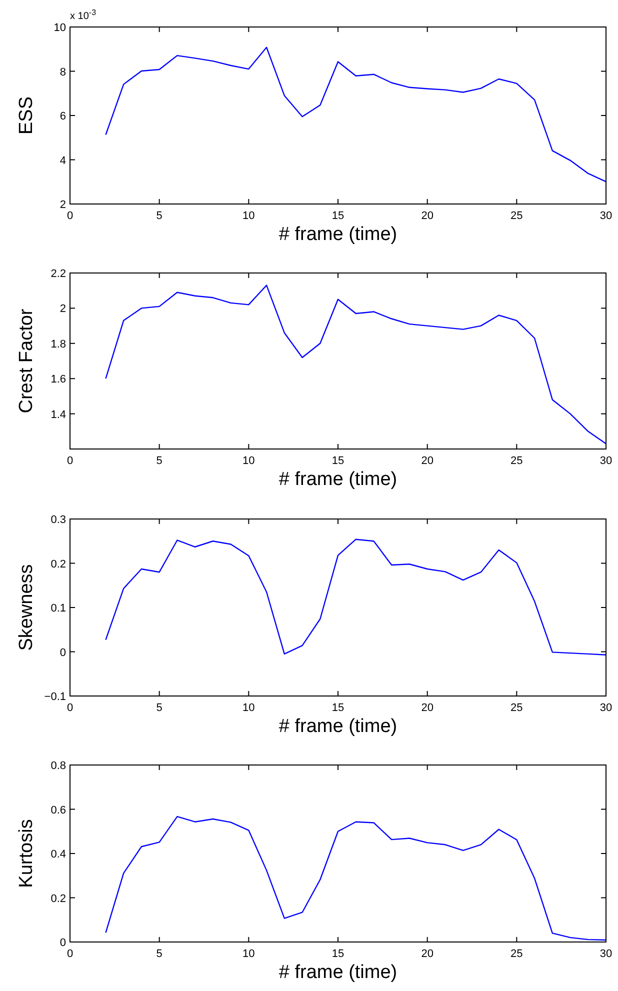 The width and height of the screenshot is (618, 991). I want to click on y-tick-label: 2.2, so click(58, 274).